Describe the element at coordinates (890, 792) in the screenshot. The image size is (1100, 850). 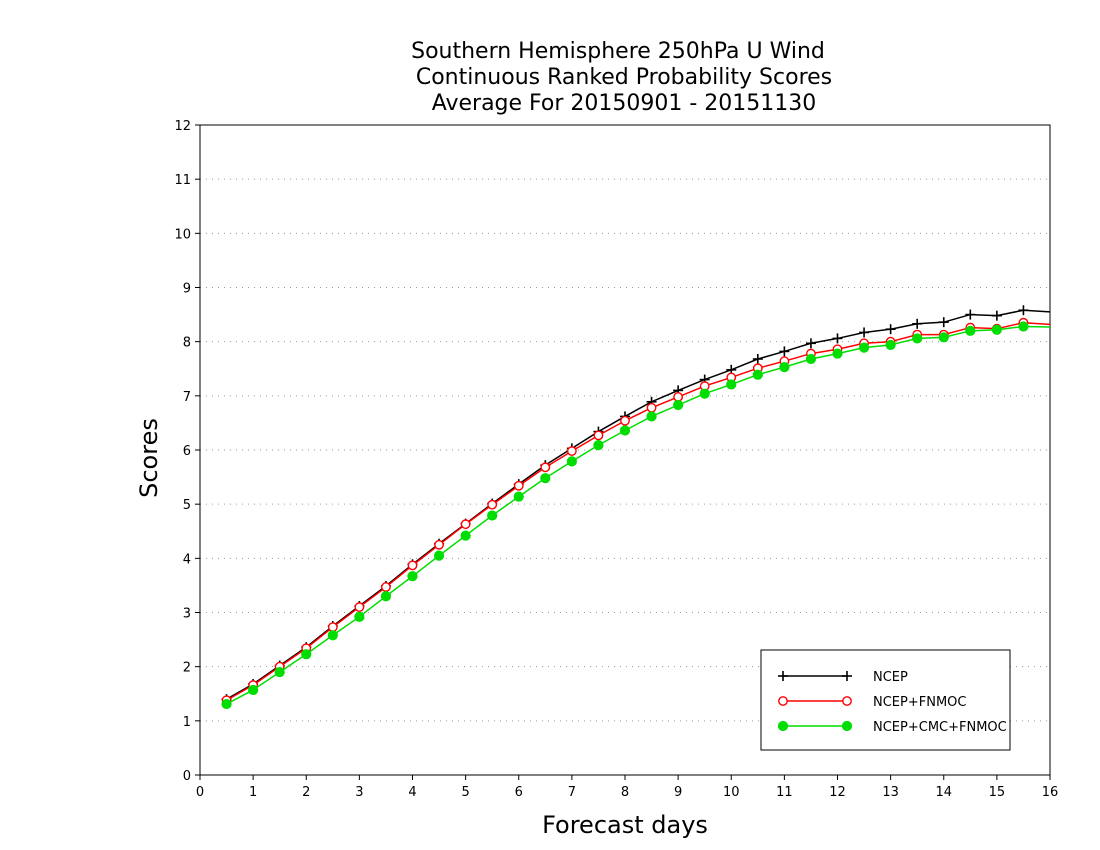
I see `x-tick-label-13: 13` at that location.